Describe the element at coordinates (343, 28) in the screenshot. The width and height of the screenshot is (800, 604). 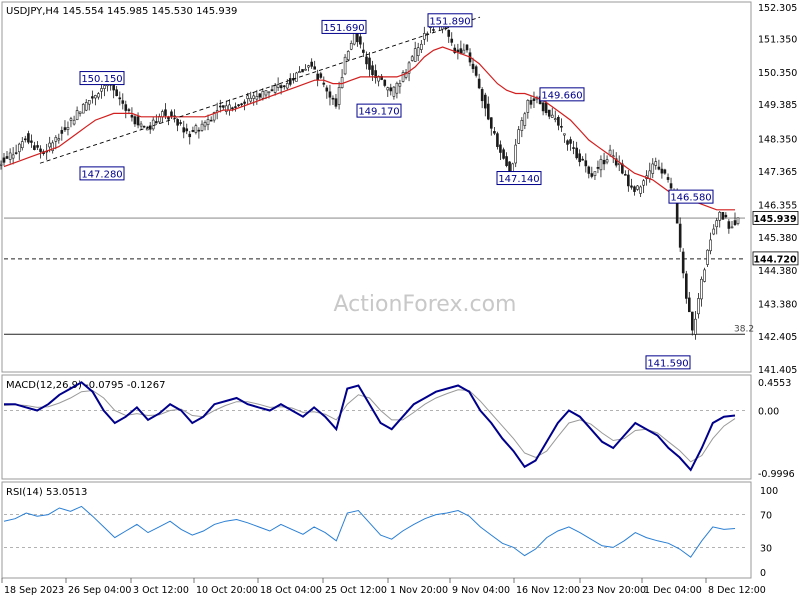
I see `level-annotation-label: 151.690` at that location.